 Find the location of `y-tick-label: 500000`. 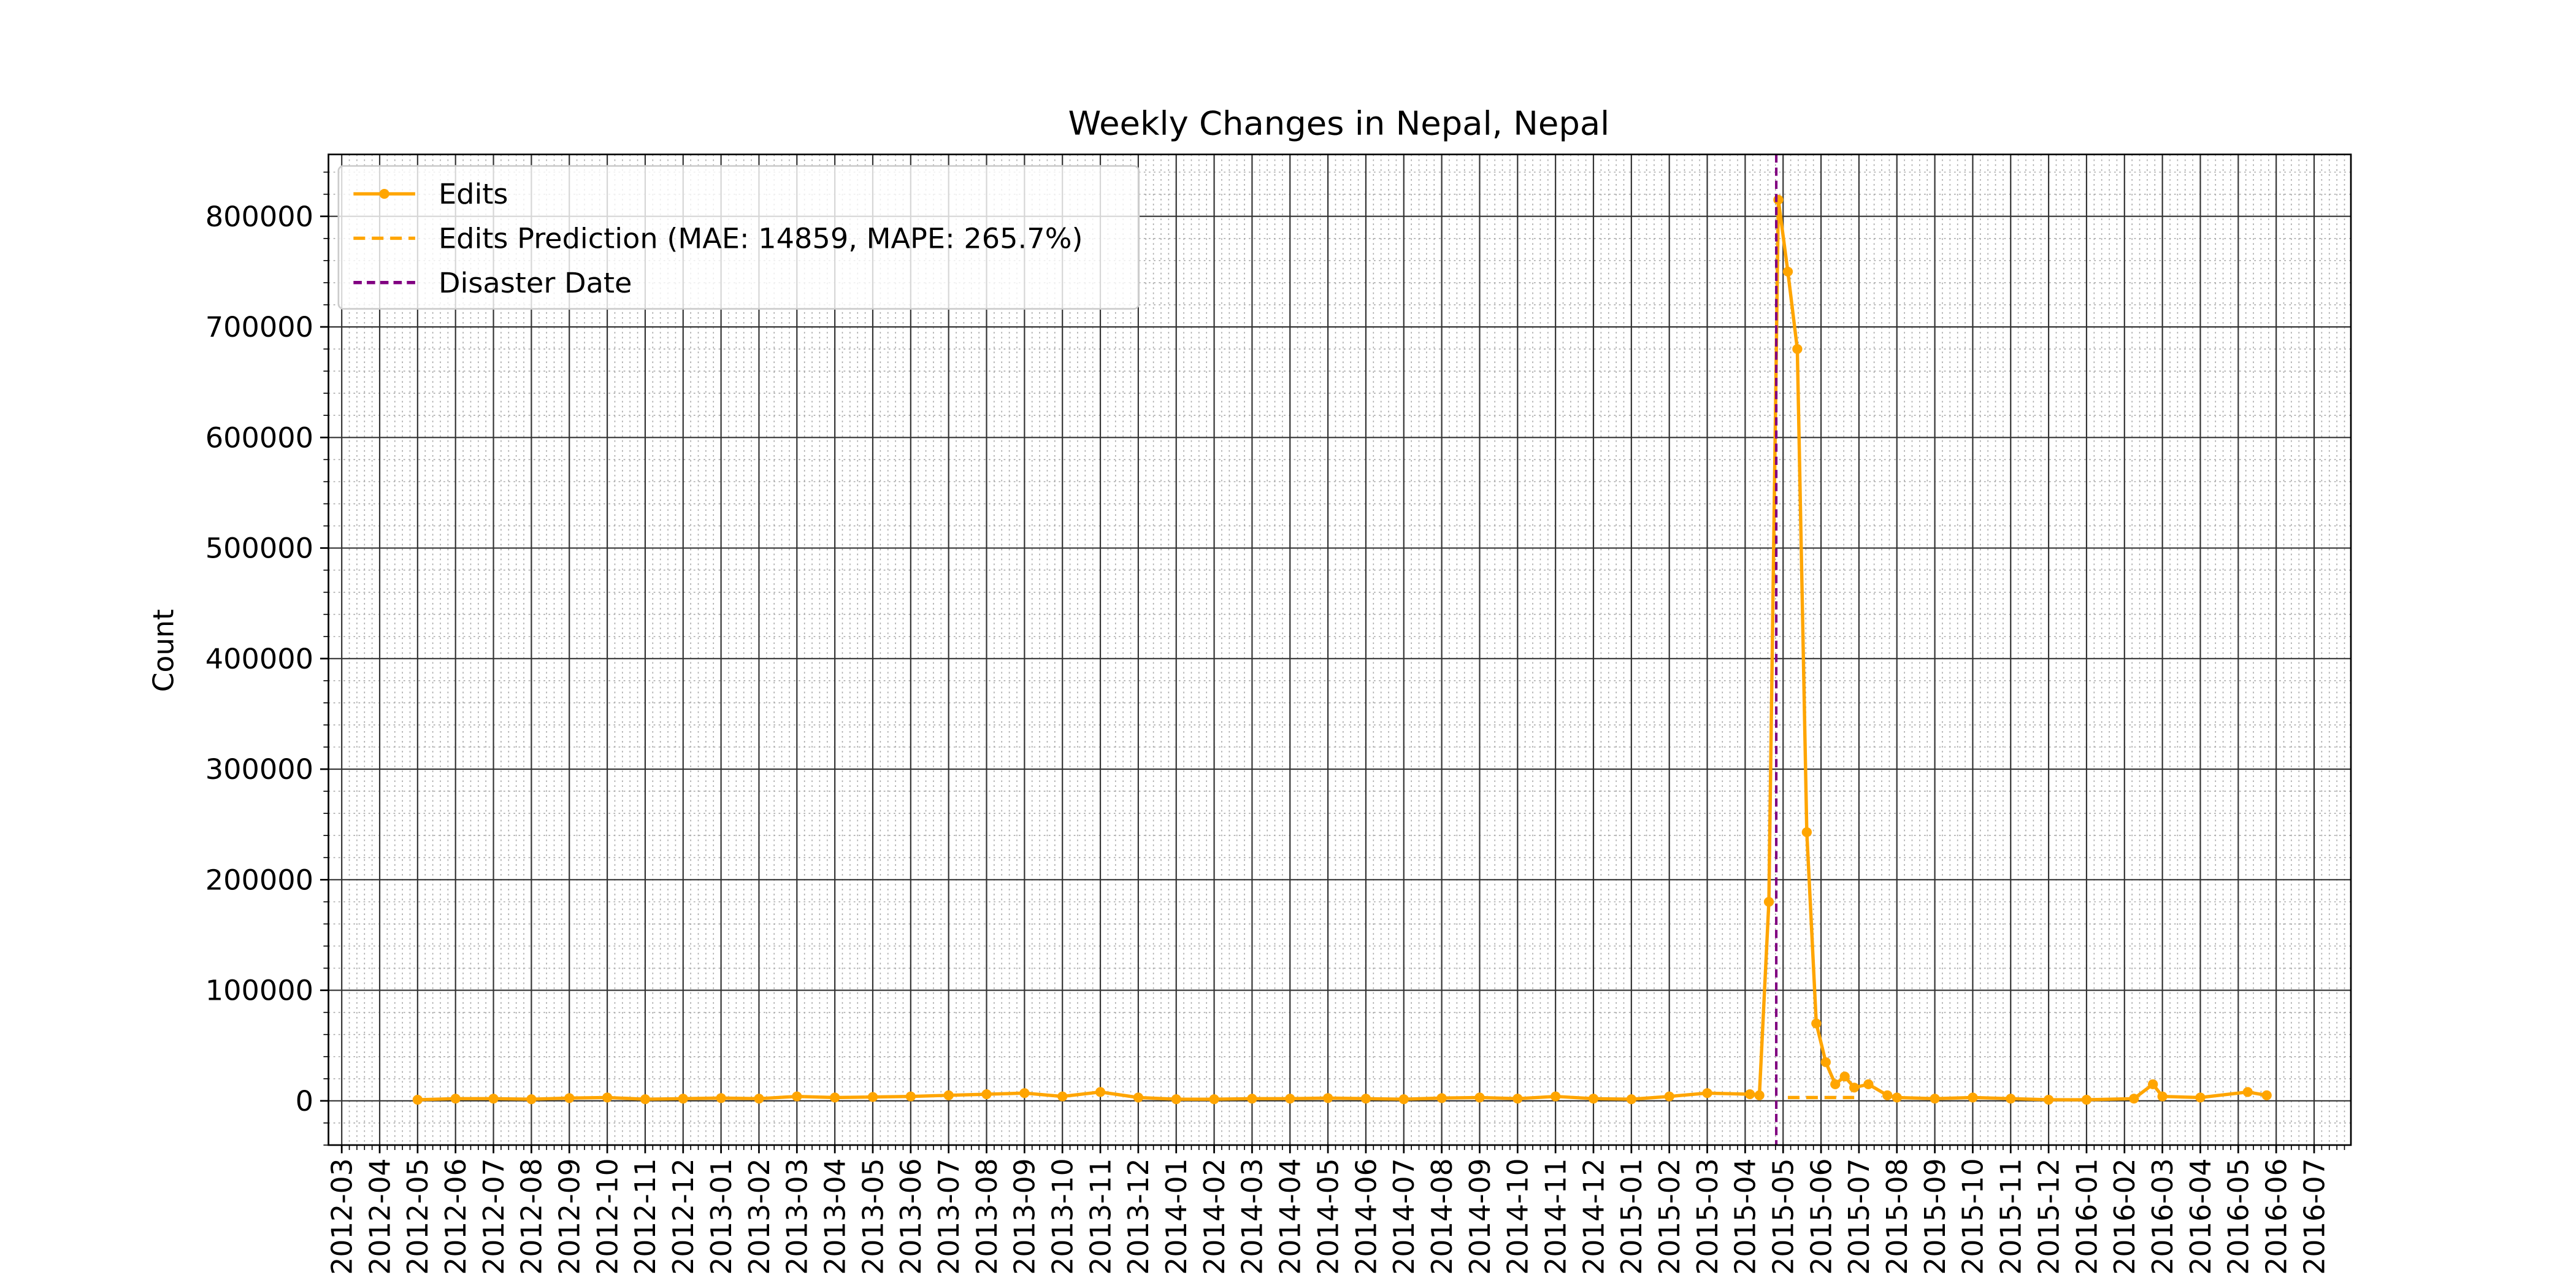

y-tick-label: 500000 is located at coordinates (259, 548).